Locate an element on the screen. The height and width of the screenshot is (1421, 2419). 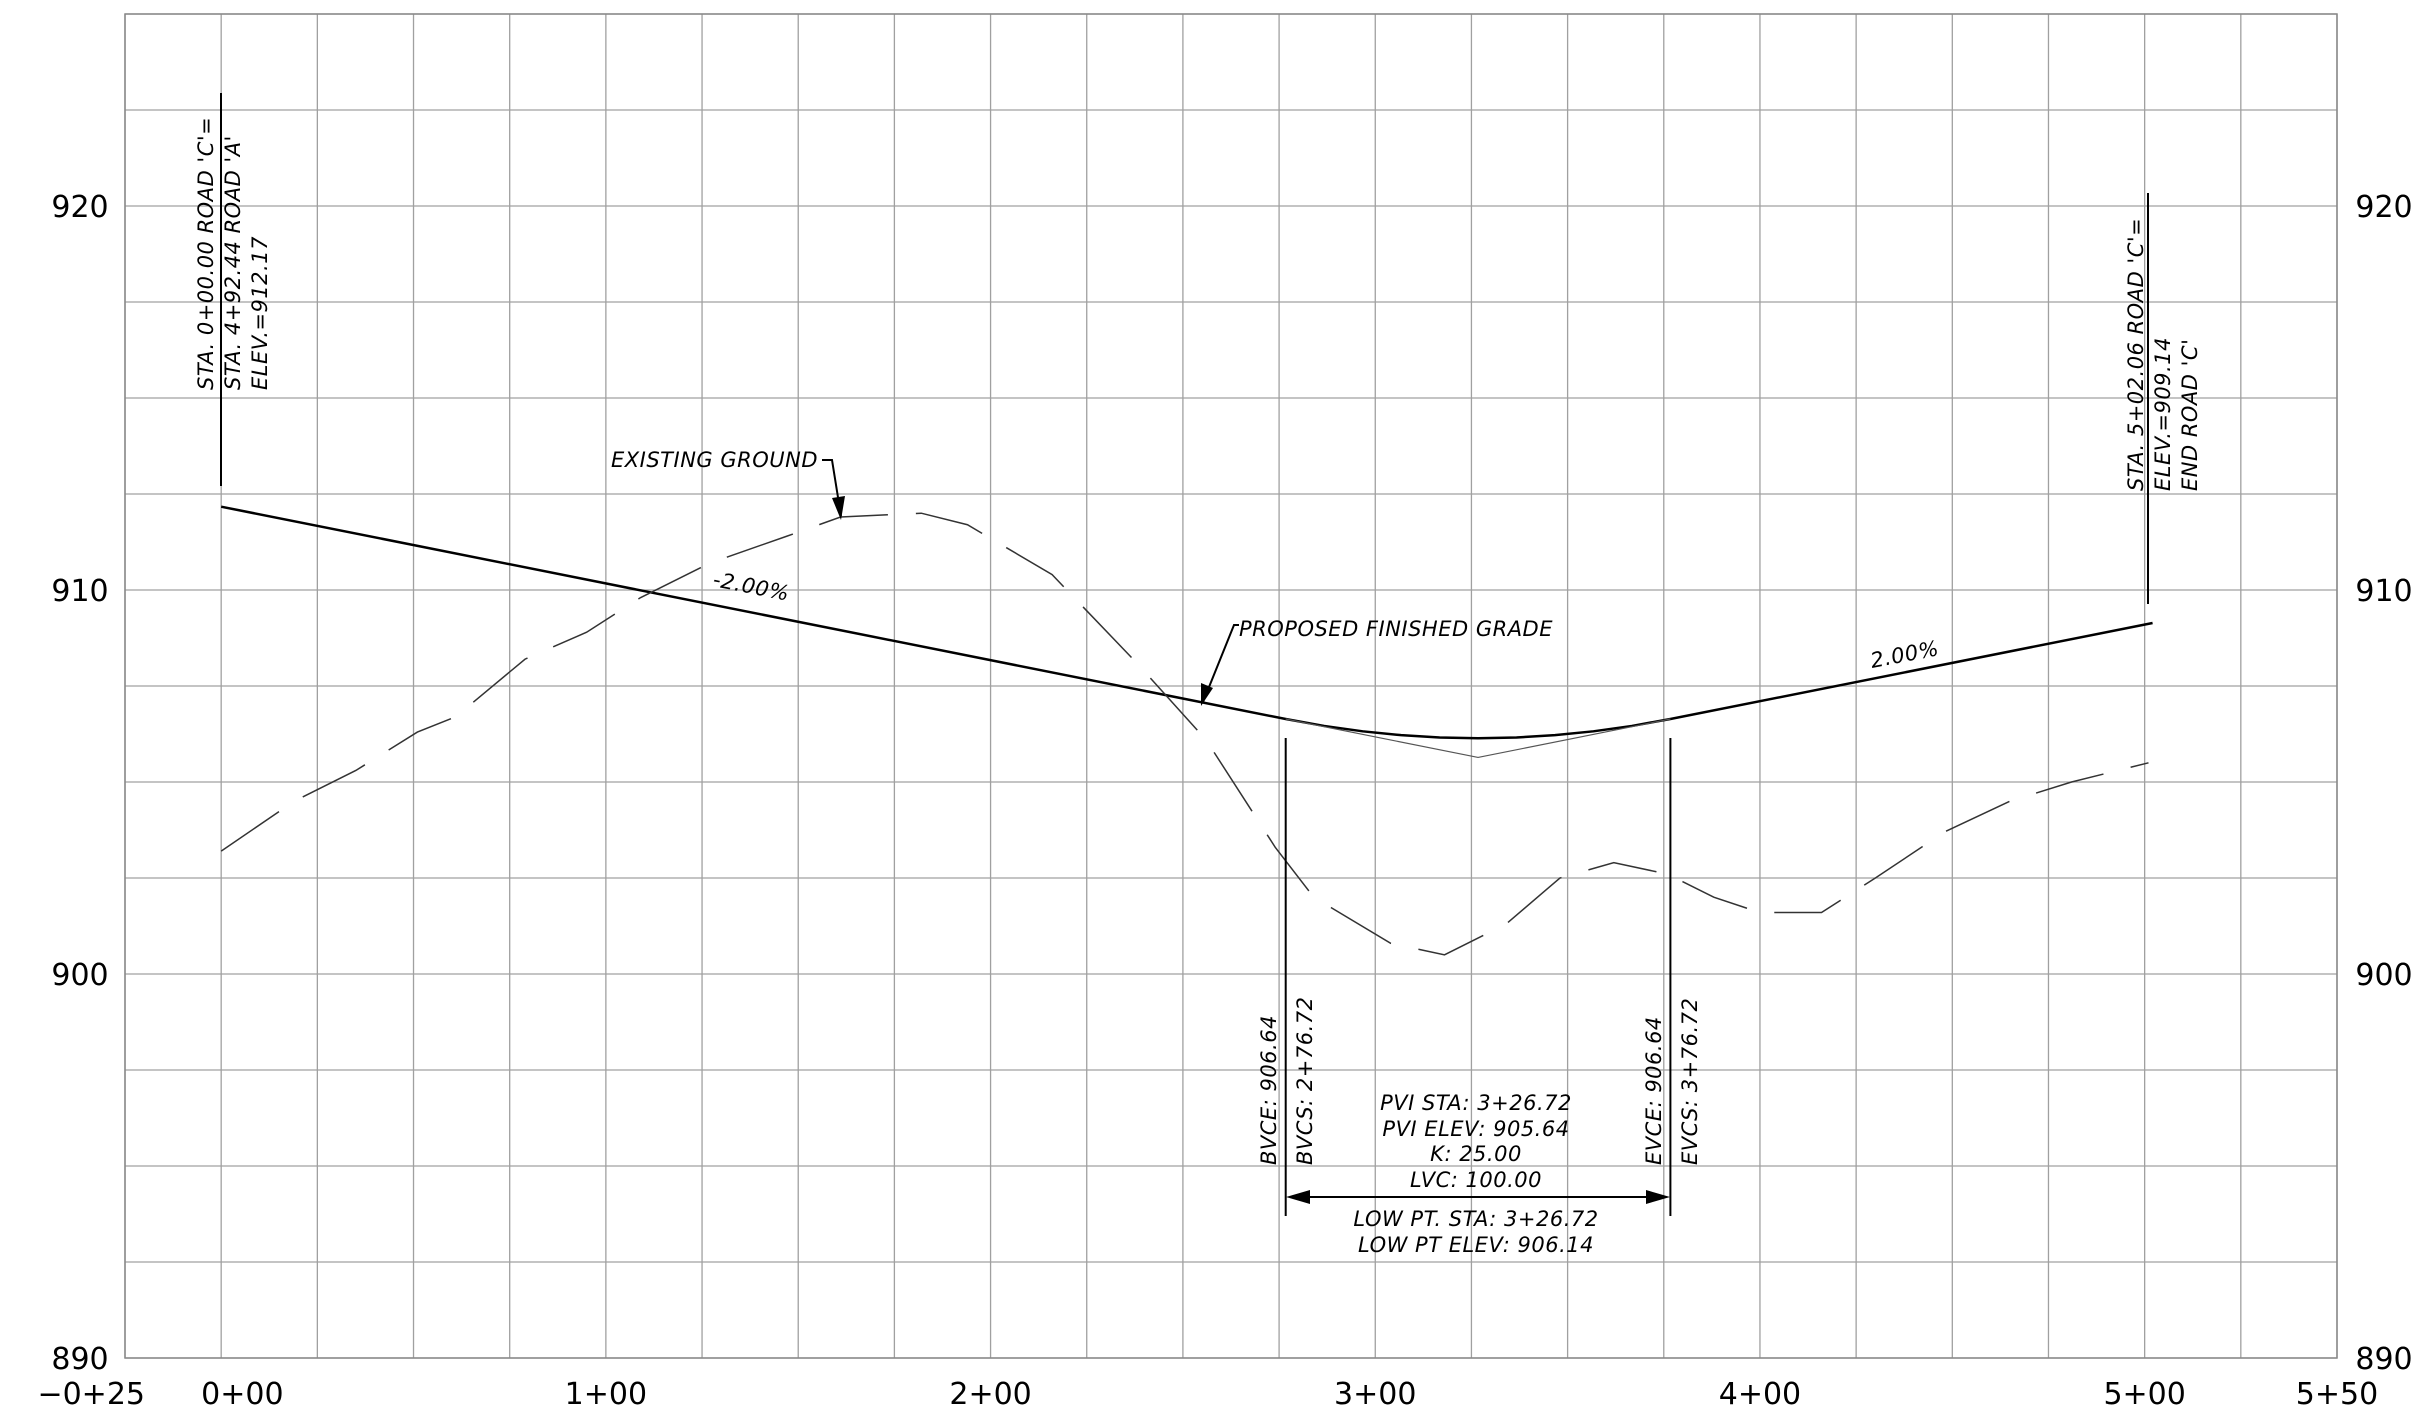
station-note: STA. 4+92.44 ROAD 'A' is located at coordinates (233, 262).